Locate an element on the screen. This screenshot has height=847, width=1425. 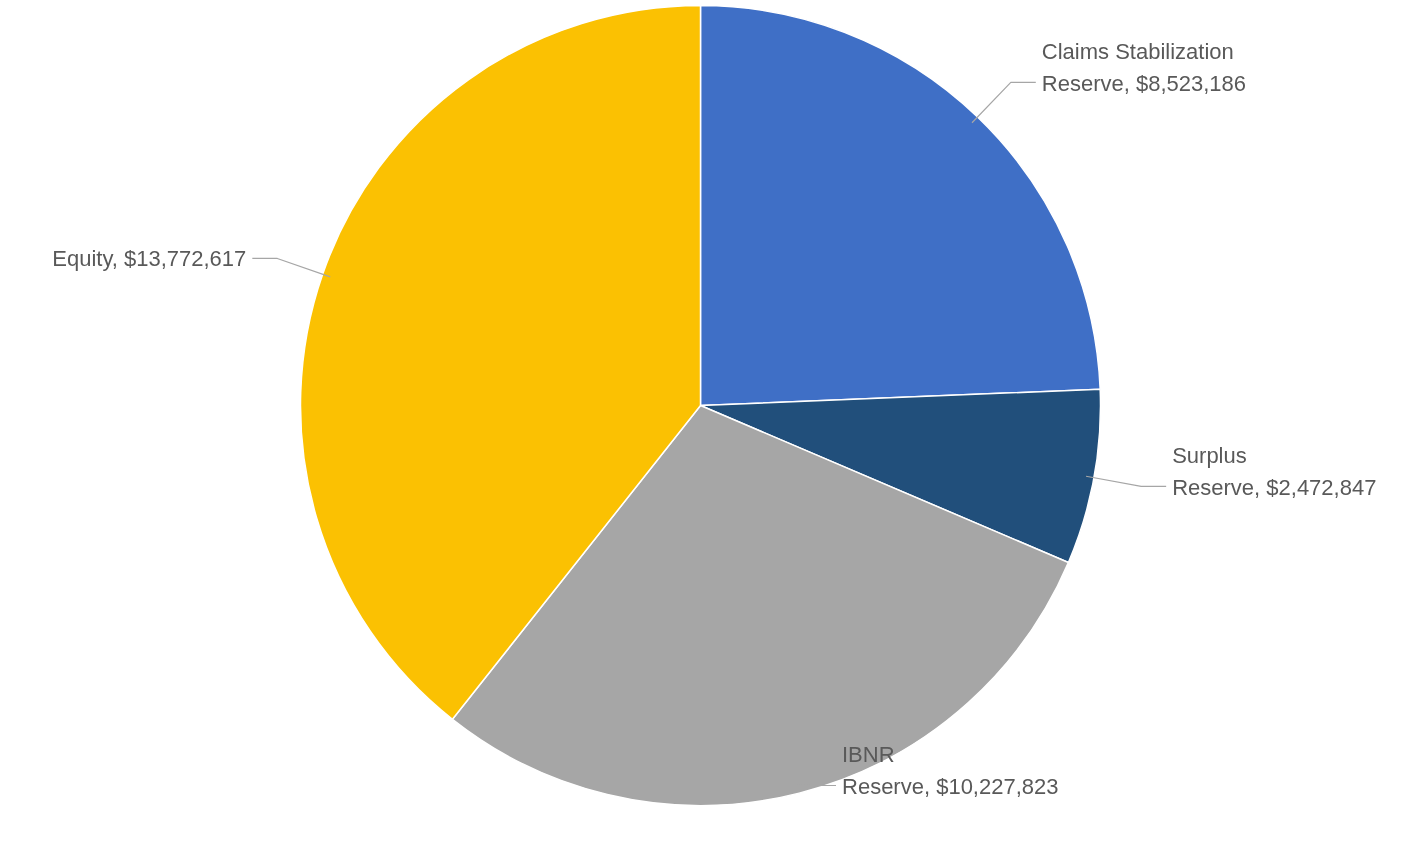
slice-label: IBNR Reserve, $10,227,823 is located at coordinates (950, 770).